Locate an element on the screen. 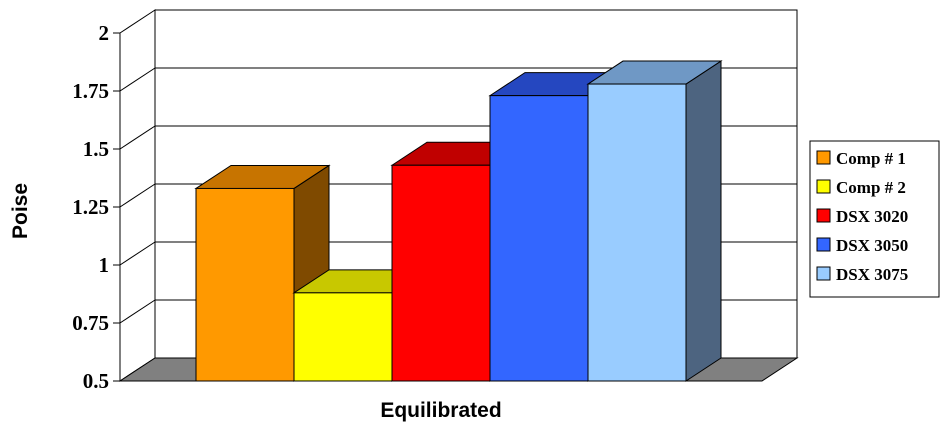 The width and height of the screenshot is (942, 423). bar-side is located at coordinates (703, 221).